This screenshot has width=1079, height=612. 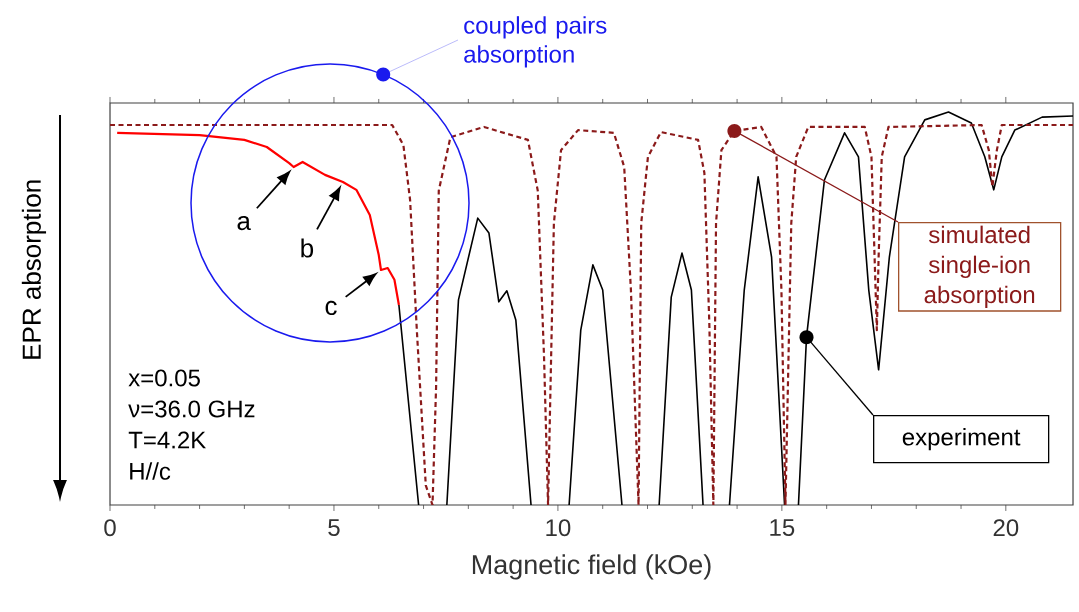 I want to click on annotation: c, so click(x=331, y=308).